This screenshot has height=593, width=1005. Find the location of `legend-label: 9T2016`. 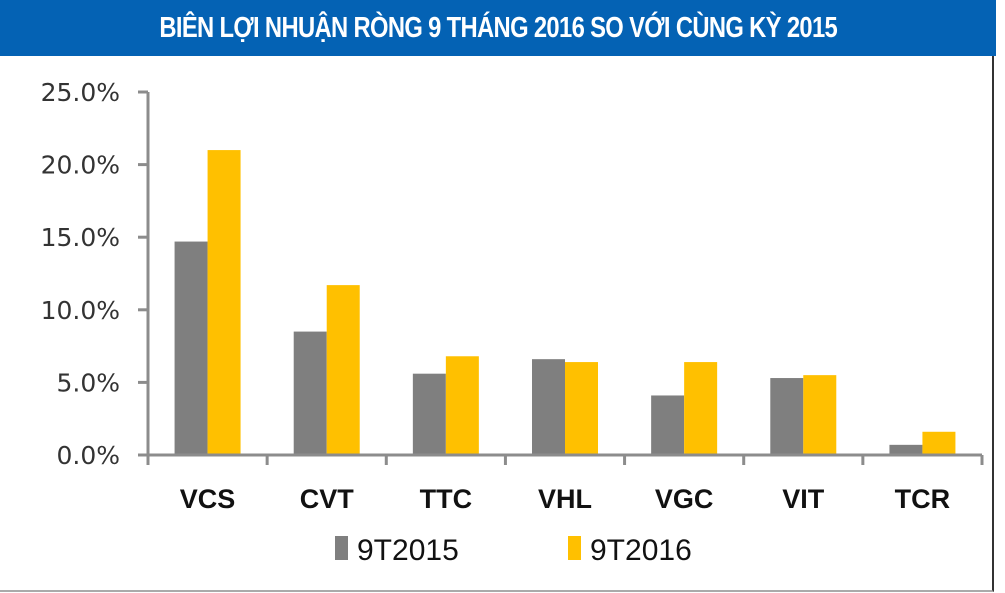

legend-label: 9T2016 is located at coordinates (641, 550).